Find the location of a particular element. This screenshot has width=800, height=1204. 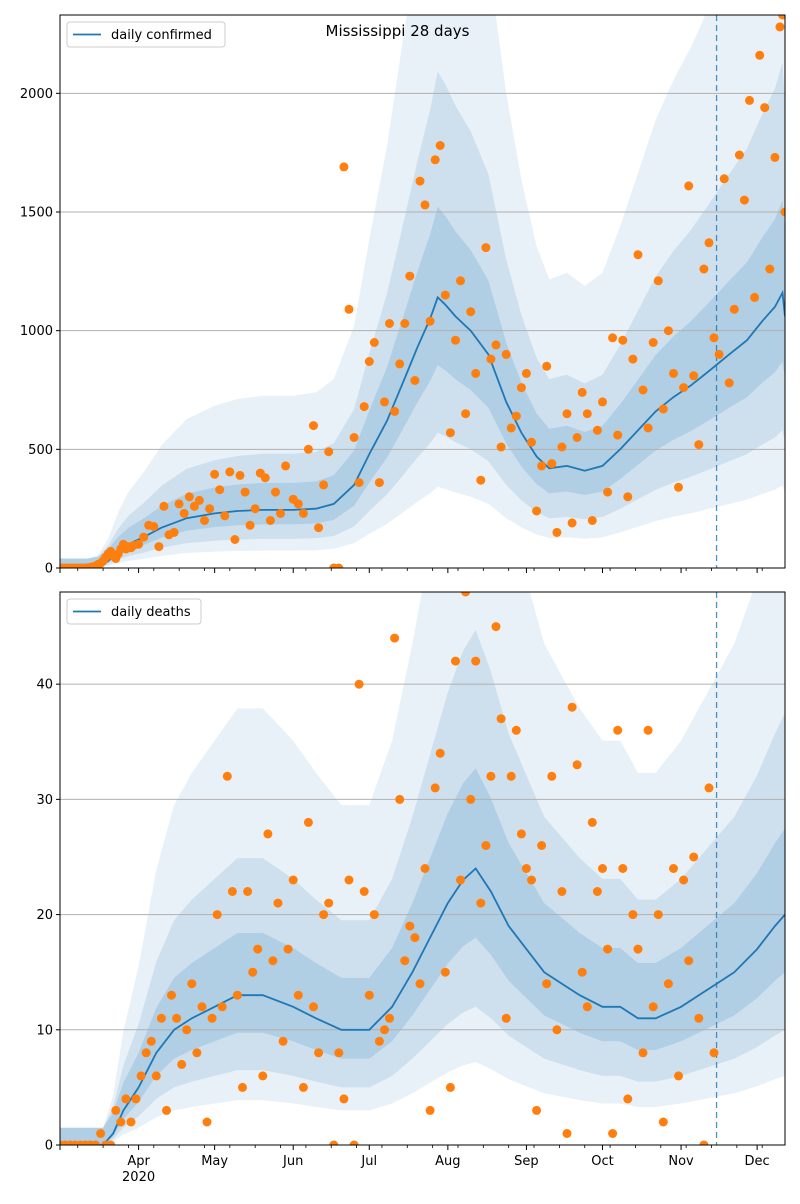

legend-label: daily deaths is located at coordinates (151, 612).